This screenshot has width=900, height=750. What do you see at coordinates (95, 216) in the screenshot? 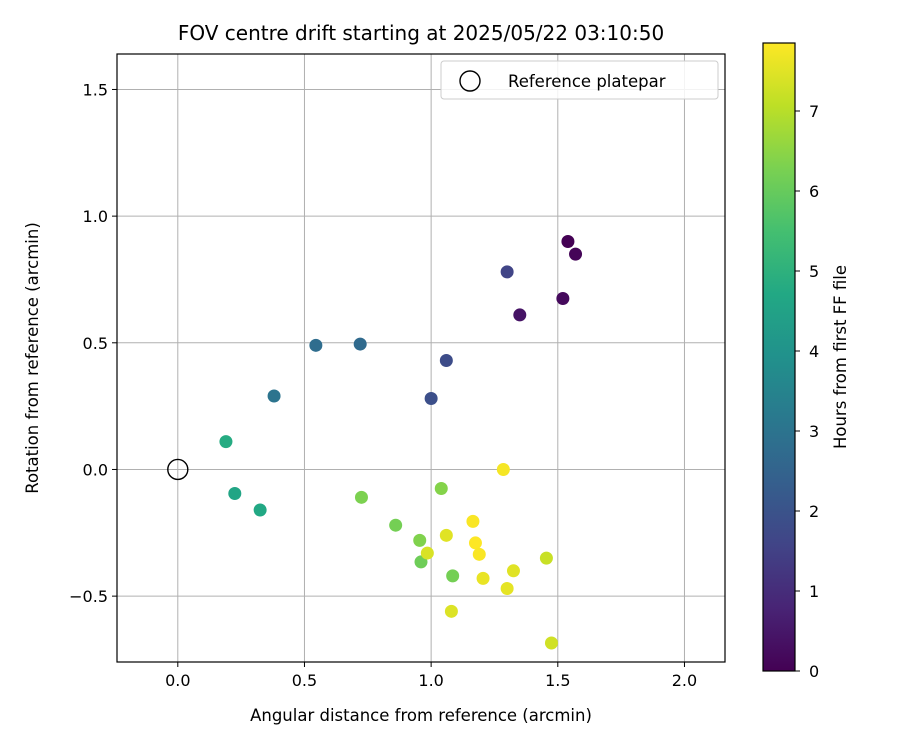
I see `y-tick-label: 1.0` at bounding box center [95, 216].